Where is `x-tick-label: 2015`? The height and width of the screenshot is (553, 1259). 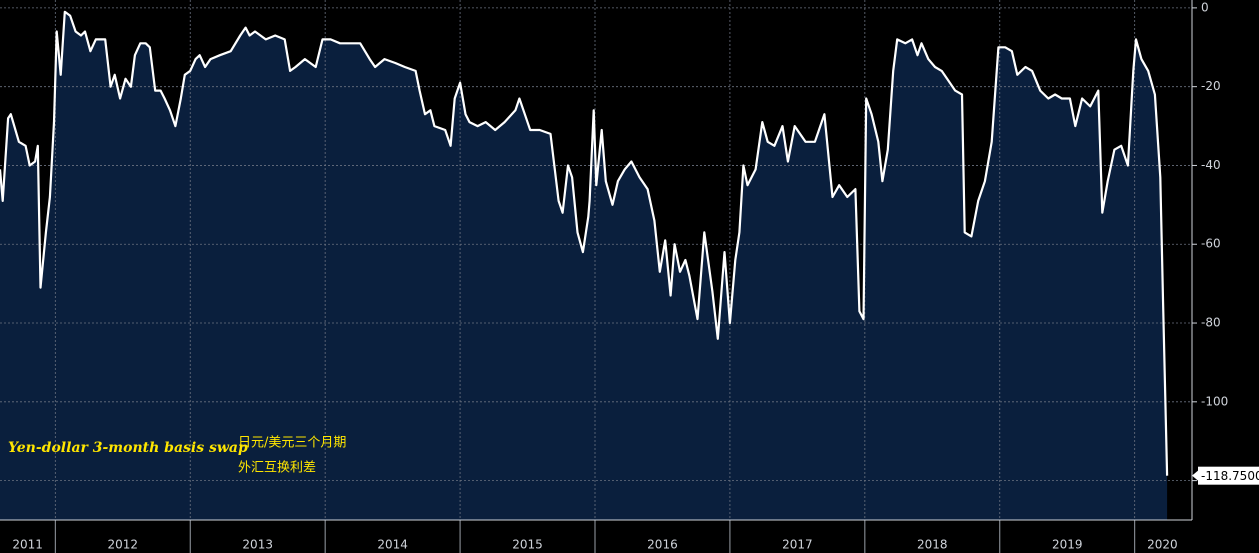
x-tick-label: 2015 is located at coordinates (527, 545).